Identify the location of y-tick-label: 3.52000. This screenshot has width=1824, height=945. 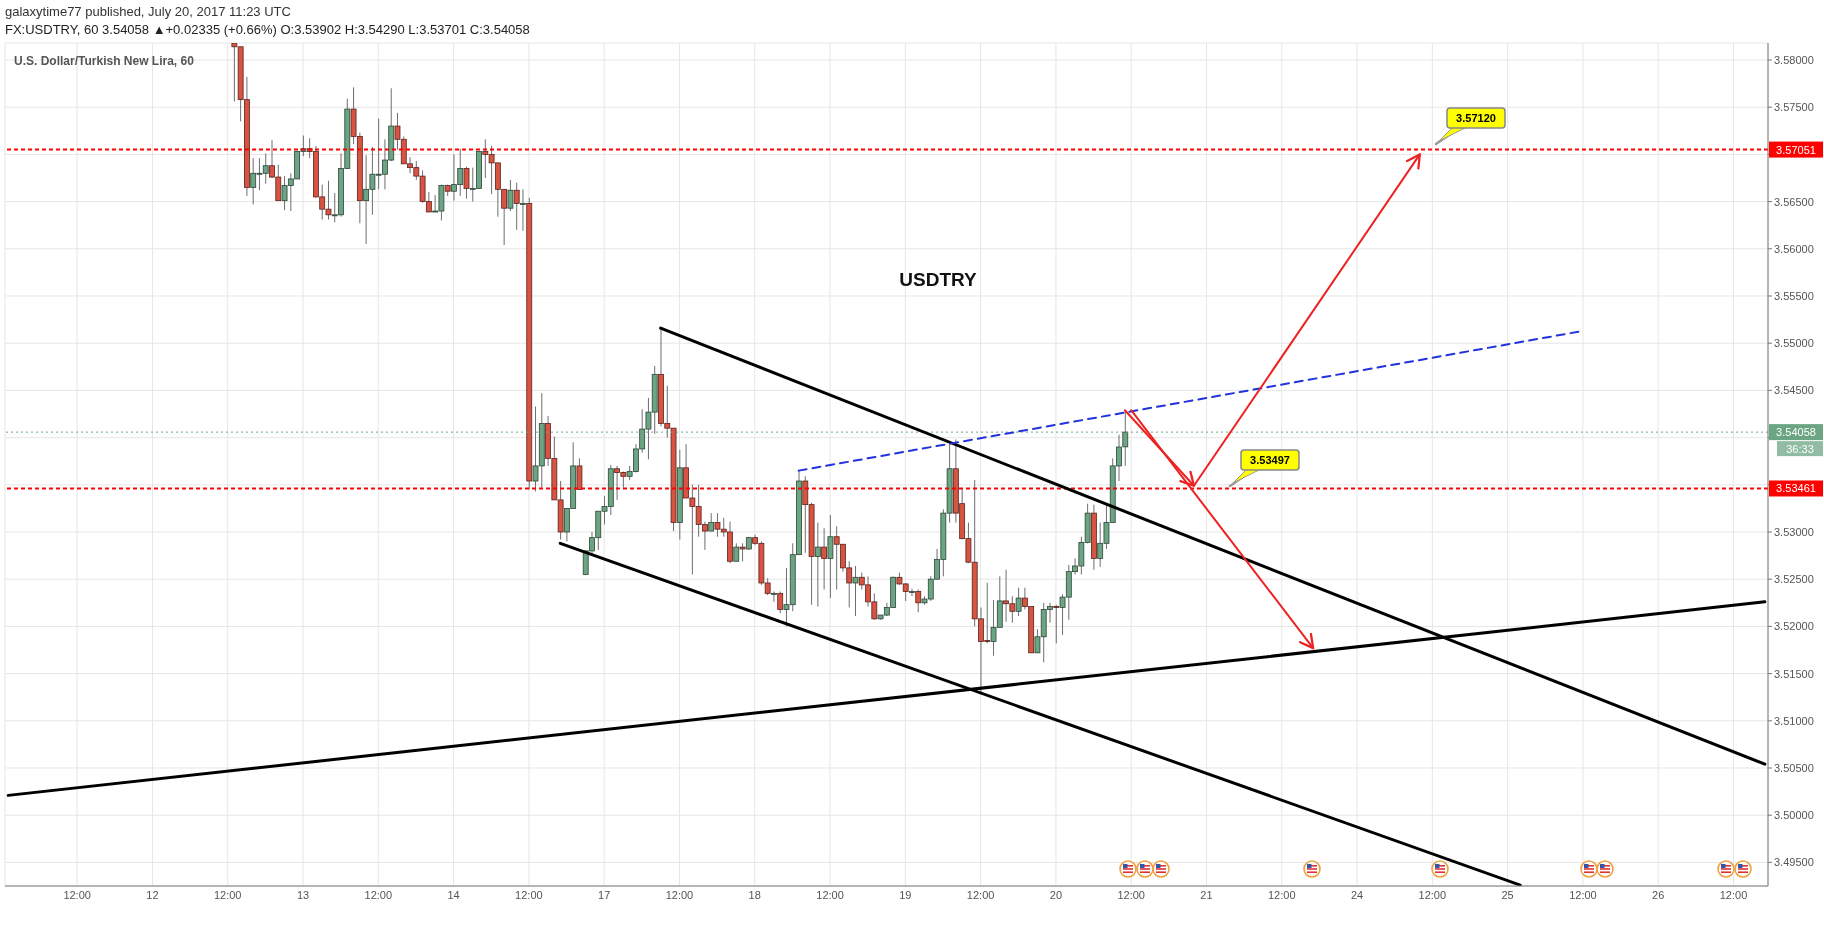
(1794, 626).